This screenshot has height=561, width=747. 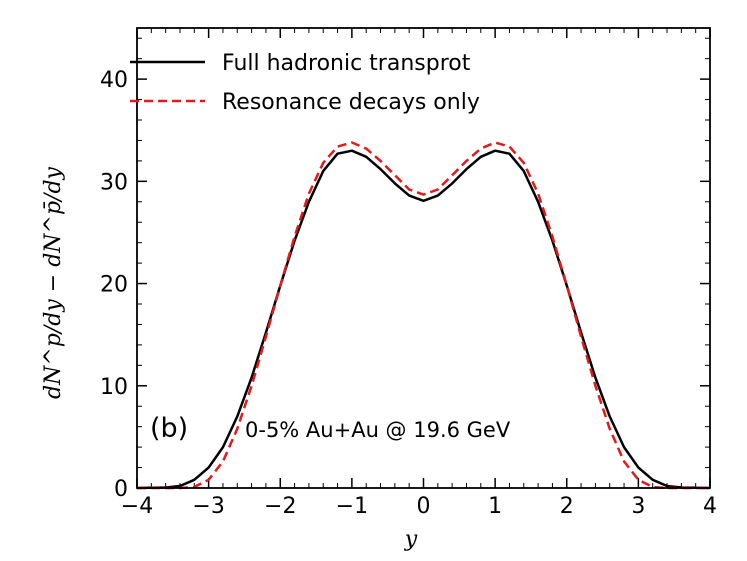 I want to click on y-tick-label: 30, so click(x=114, y=182).